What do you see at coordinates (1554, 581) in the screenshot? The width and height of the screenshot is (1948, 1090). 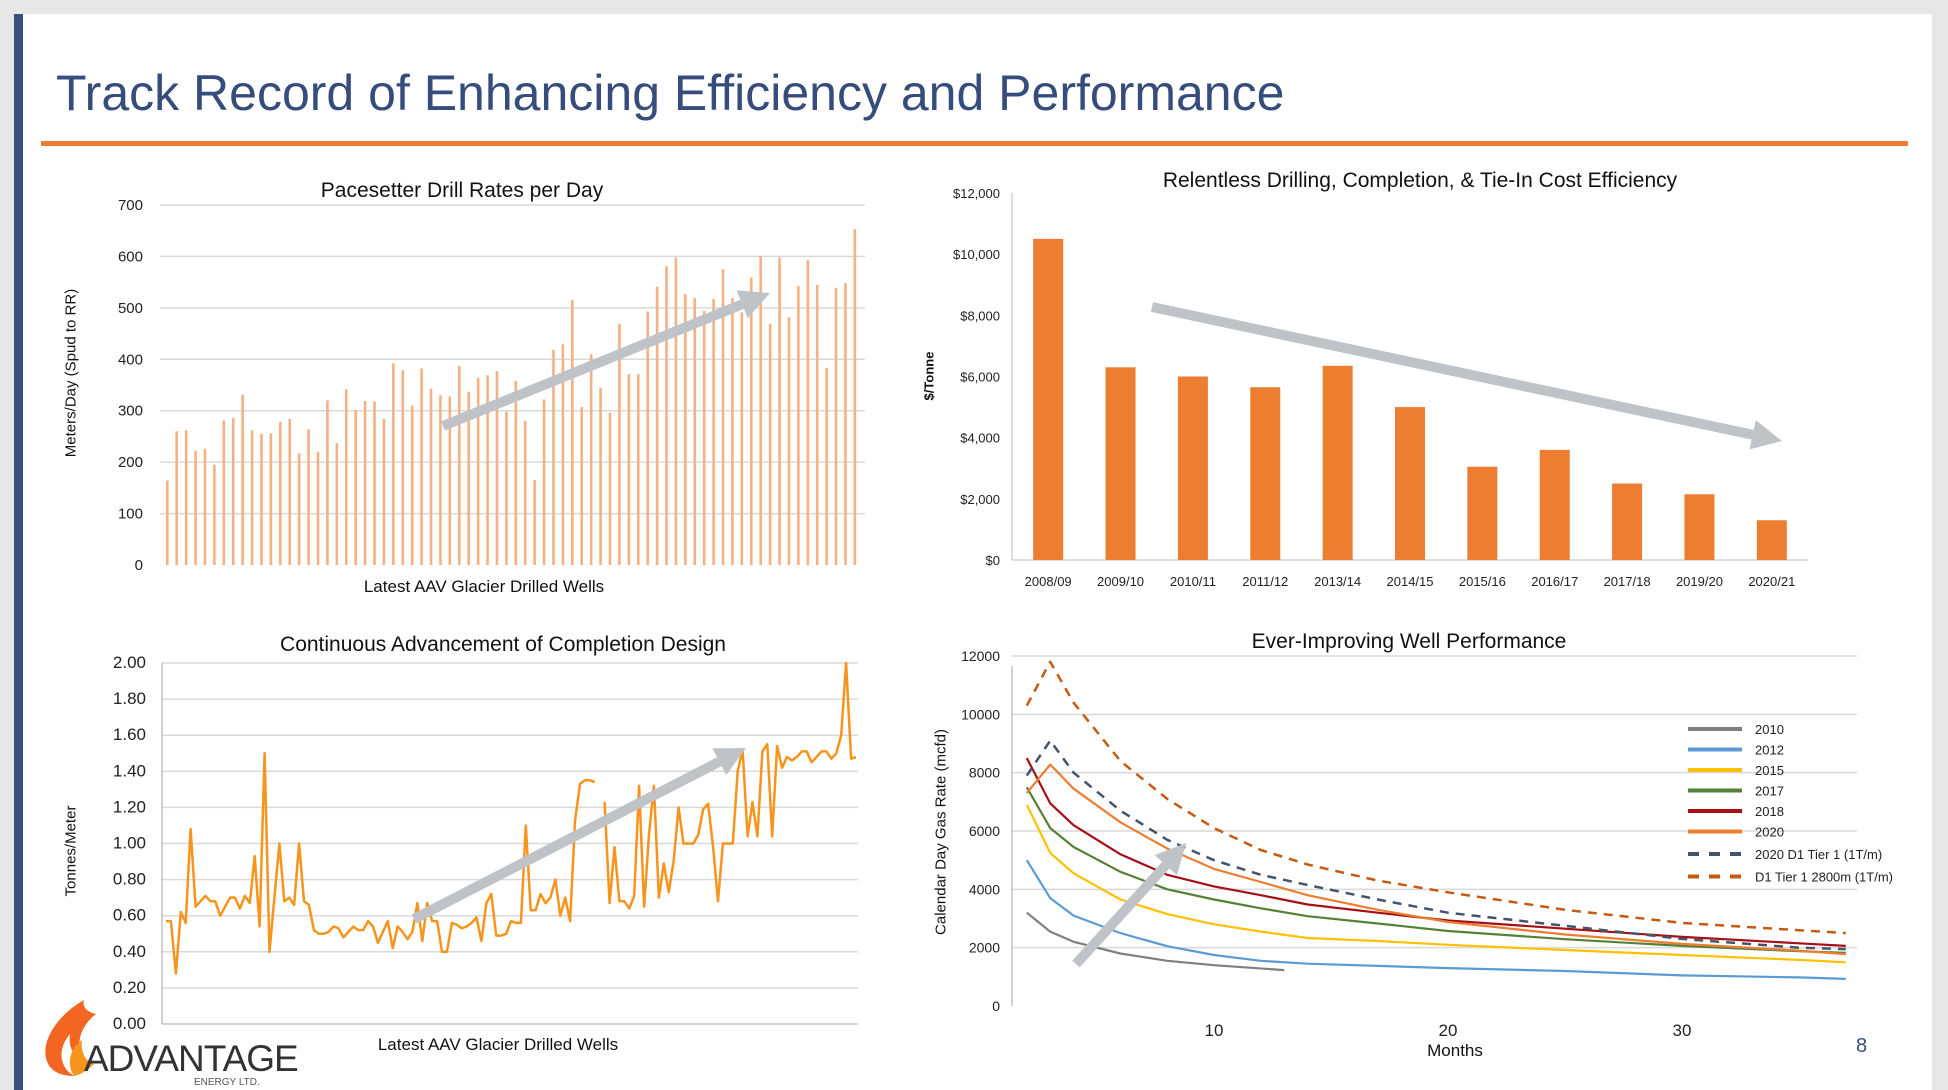 I see `x-tick-label: 2016/17` at bounding box center [1554, 581].